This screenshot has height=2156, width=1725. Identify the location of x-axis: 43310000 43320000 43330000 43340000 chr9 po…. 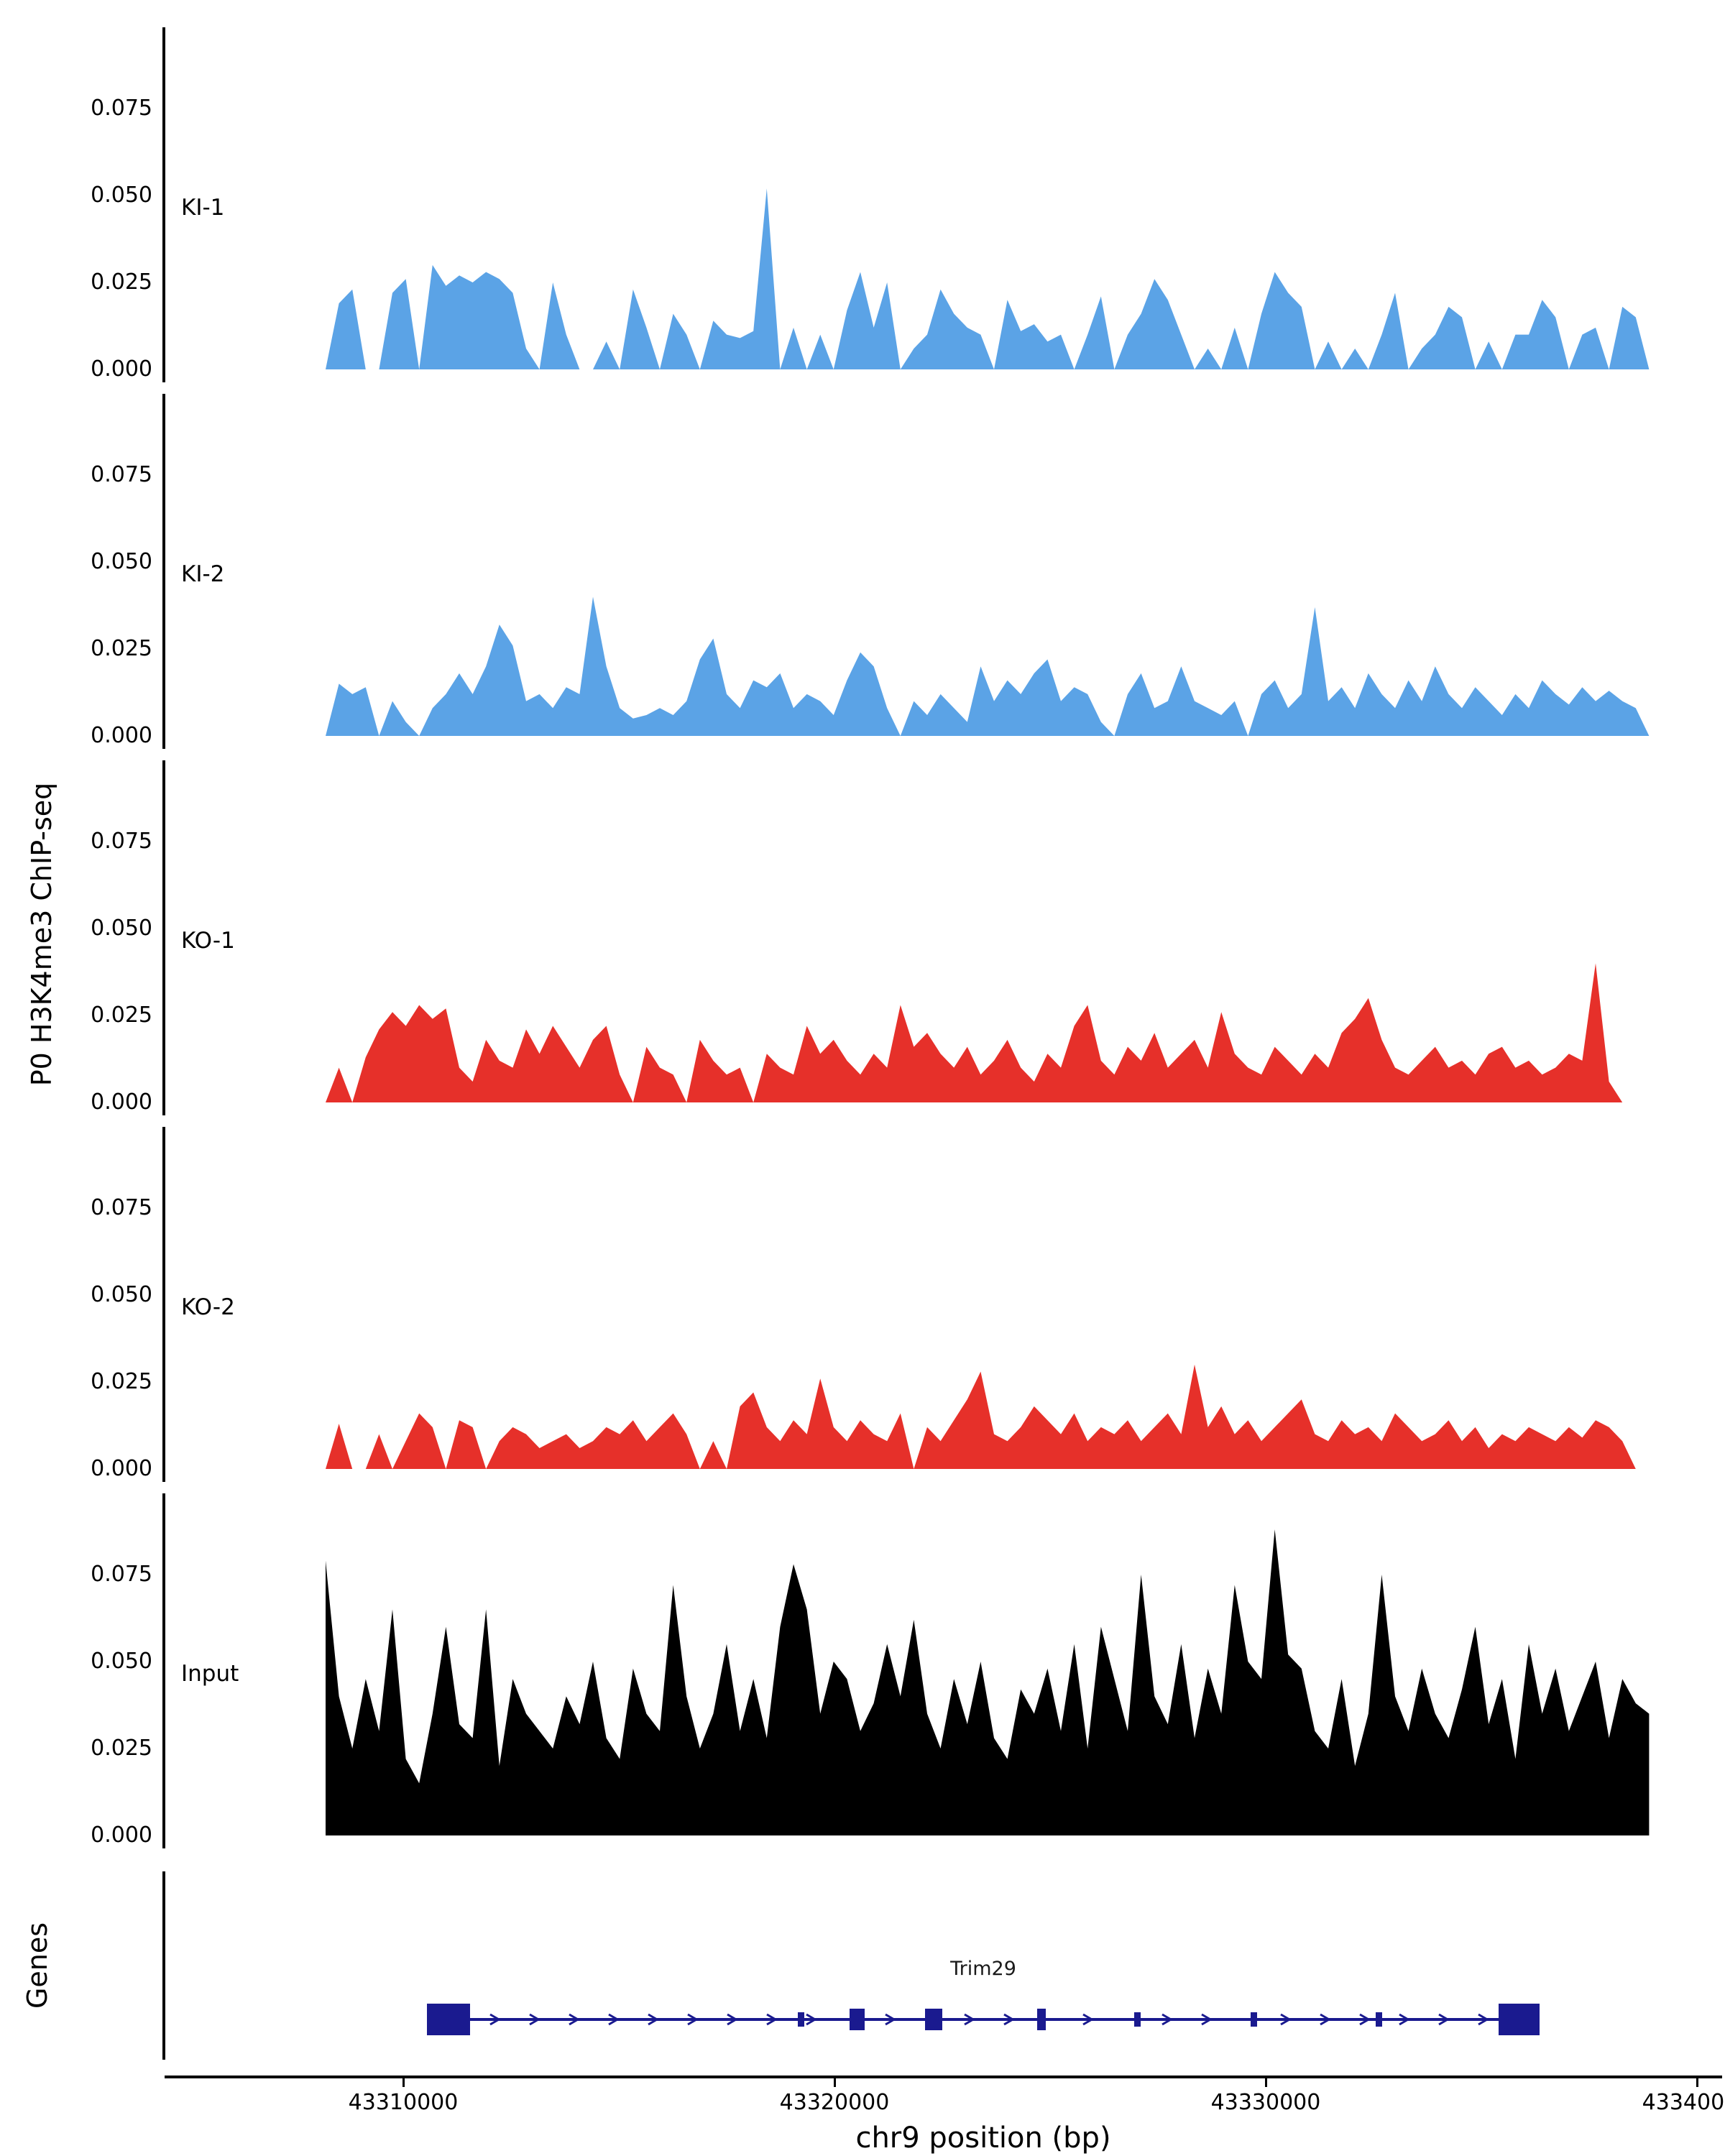
(862, 2109).